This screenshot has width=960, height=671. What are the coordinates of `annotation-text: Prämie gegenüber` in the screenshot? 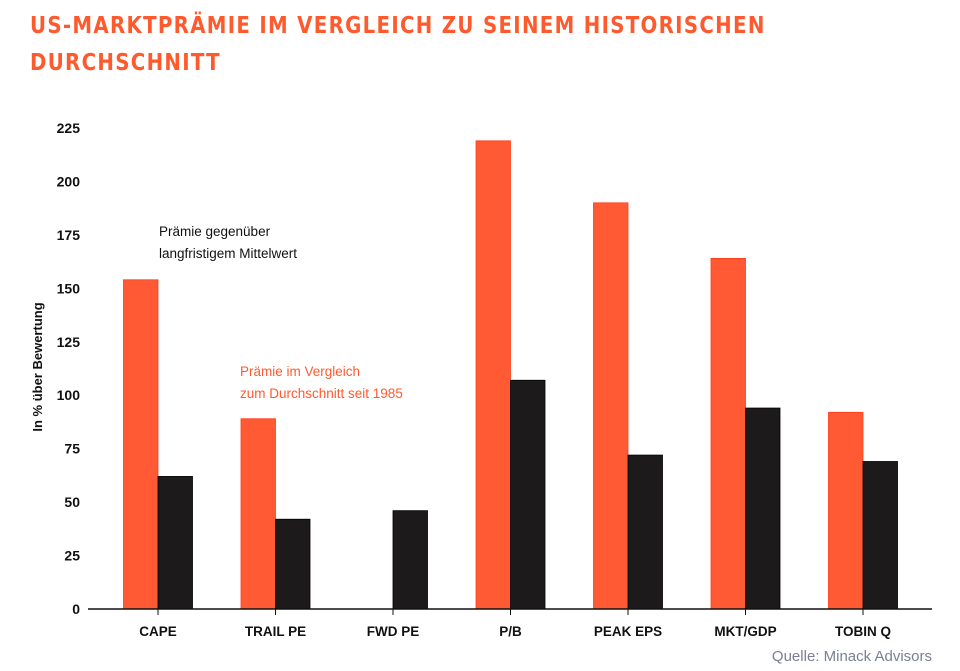 It's located at (215, 231).